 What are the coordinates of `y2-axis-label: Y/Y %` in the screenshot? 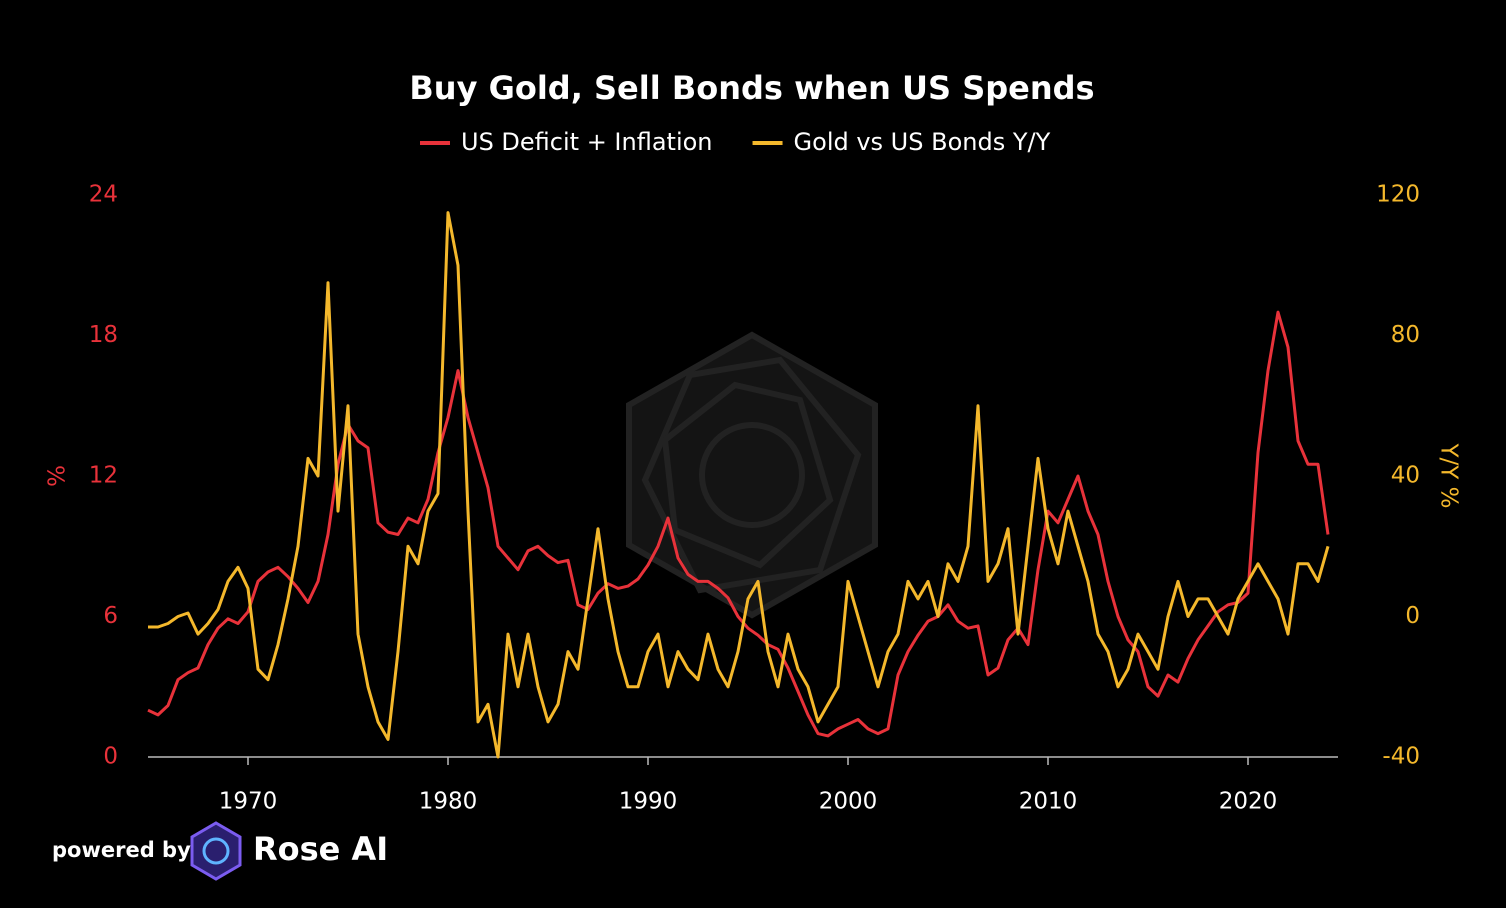 It's located at (1449, 475).